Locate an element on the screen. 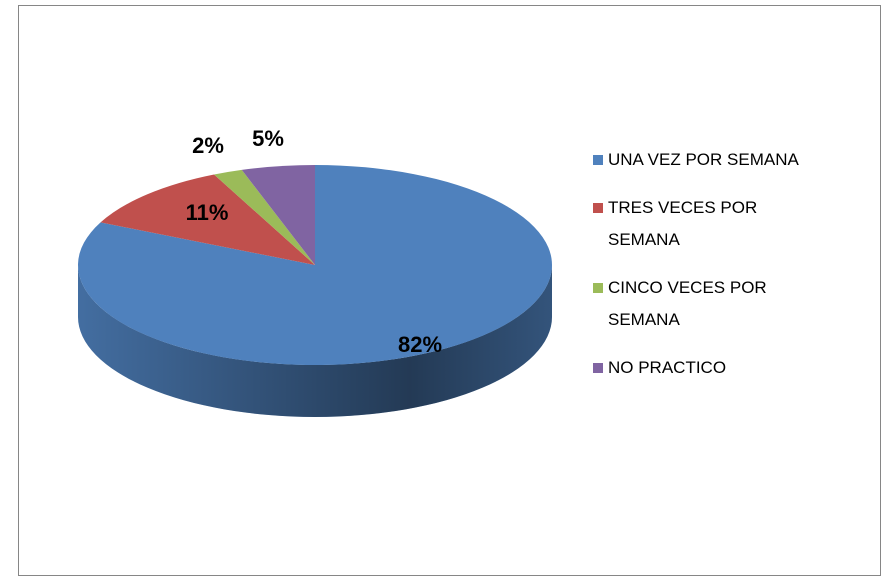 This screenshot has width=882, height=577. legend-label: NO PRACTICO is located at coordinates (667, 367).